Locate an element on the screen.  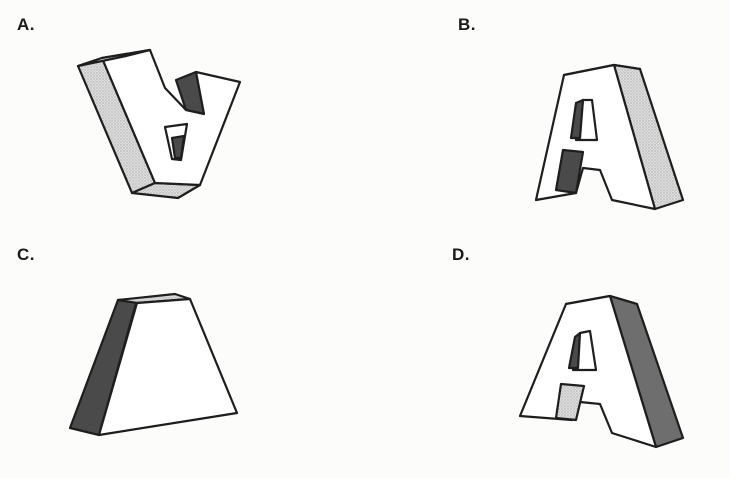
option-a-hole-shade is located at coordinates (178, 147).